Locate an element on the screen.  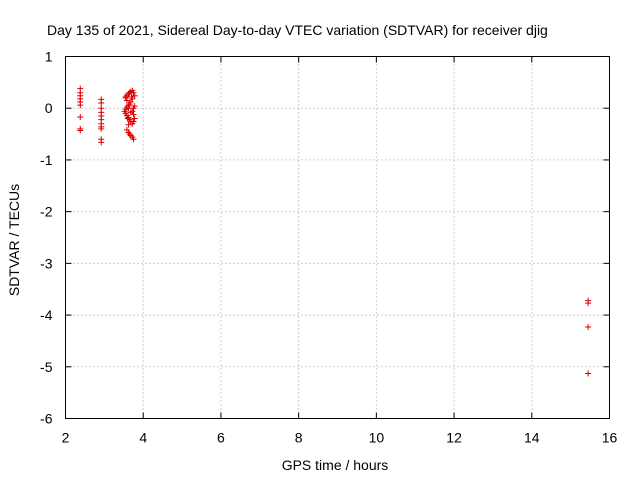
y-tick-label: -2 is located at coordinates (46, 212).